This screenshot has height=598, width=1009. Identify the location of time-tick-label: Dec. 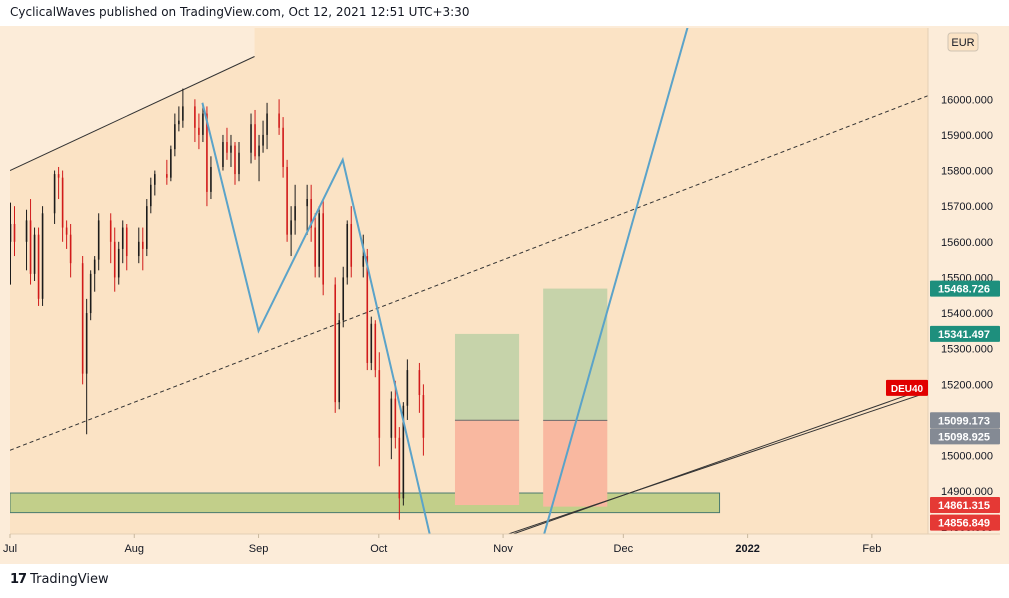
(624, 549).